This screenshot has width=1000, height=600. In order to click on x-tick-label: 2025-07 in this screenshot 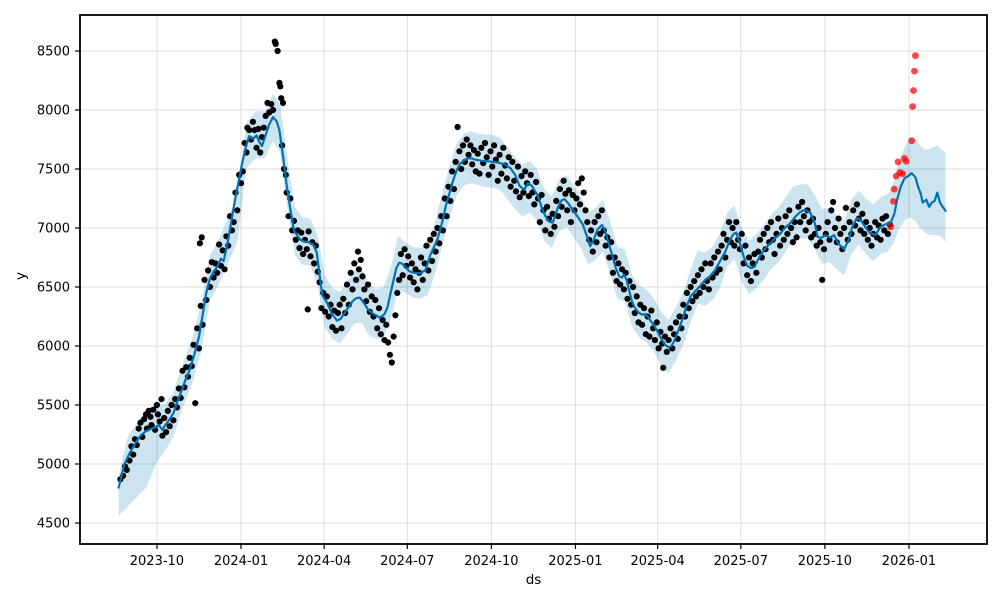, I will do `click(741, 561)`.